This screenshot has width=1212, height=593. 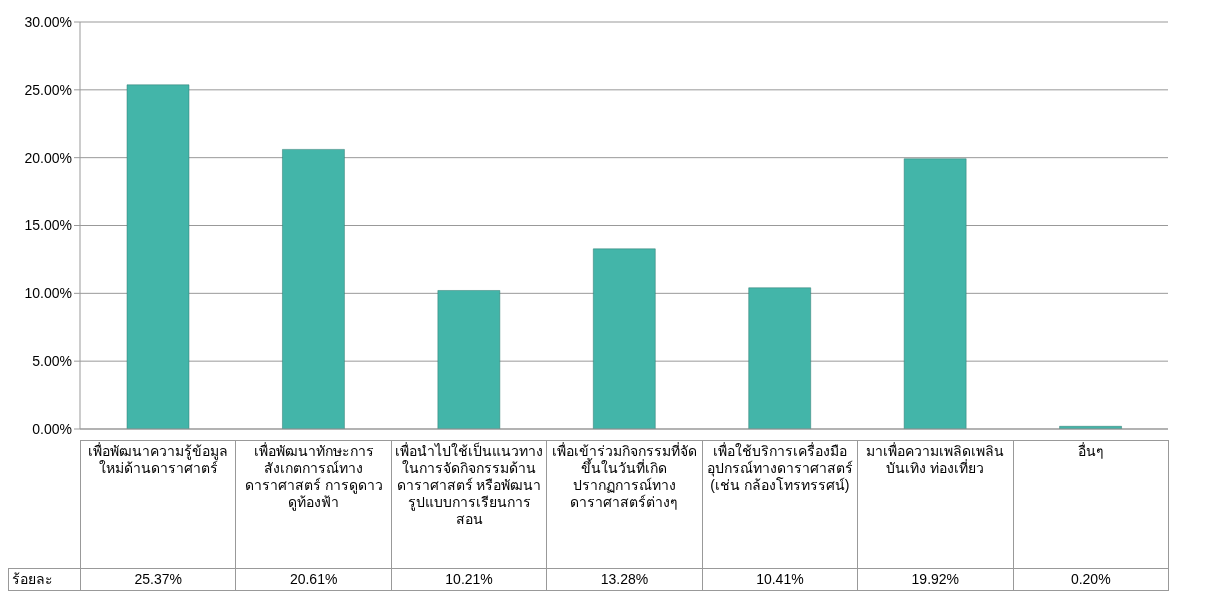 What do you see at coordinates (48, 225) in the screenshot?
I see `y-tick-label: 15.00%` at bounding box center [48, 225].